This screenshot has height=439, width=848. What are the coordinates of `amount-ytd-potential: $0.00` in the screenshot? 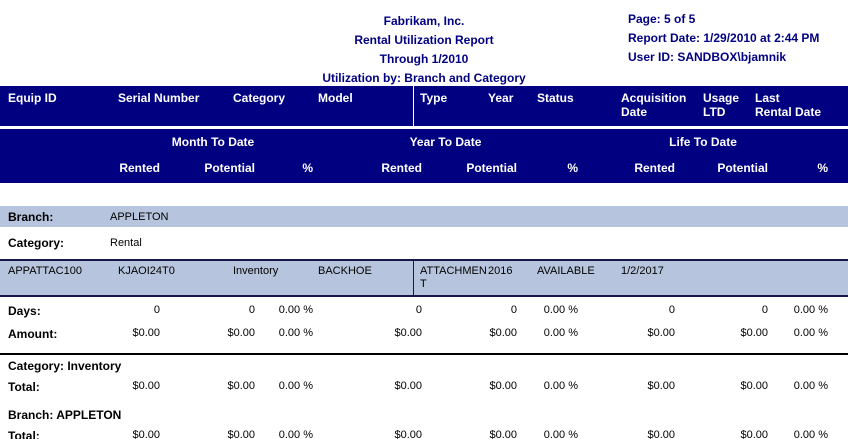 It's located at (503, 333).